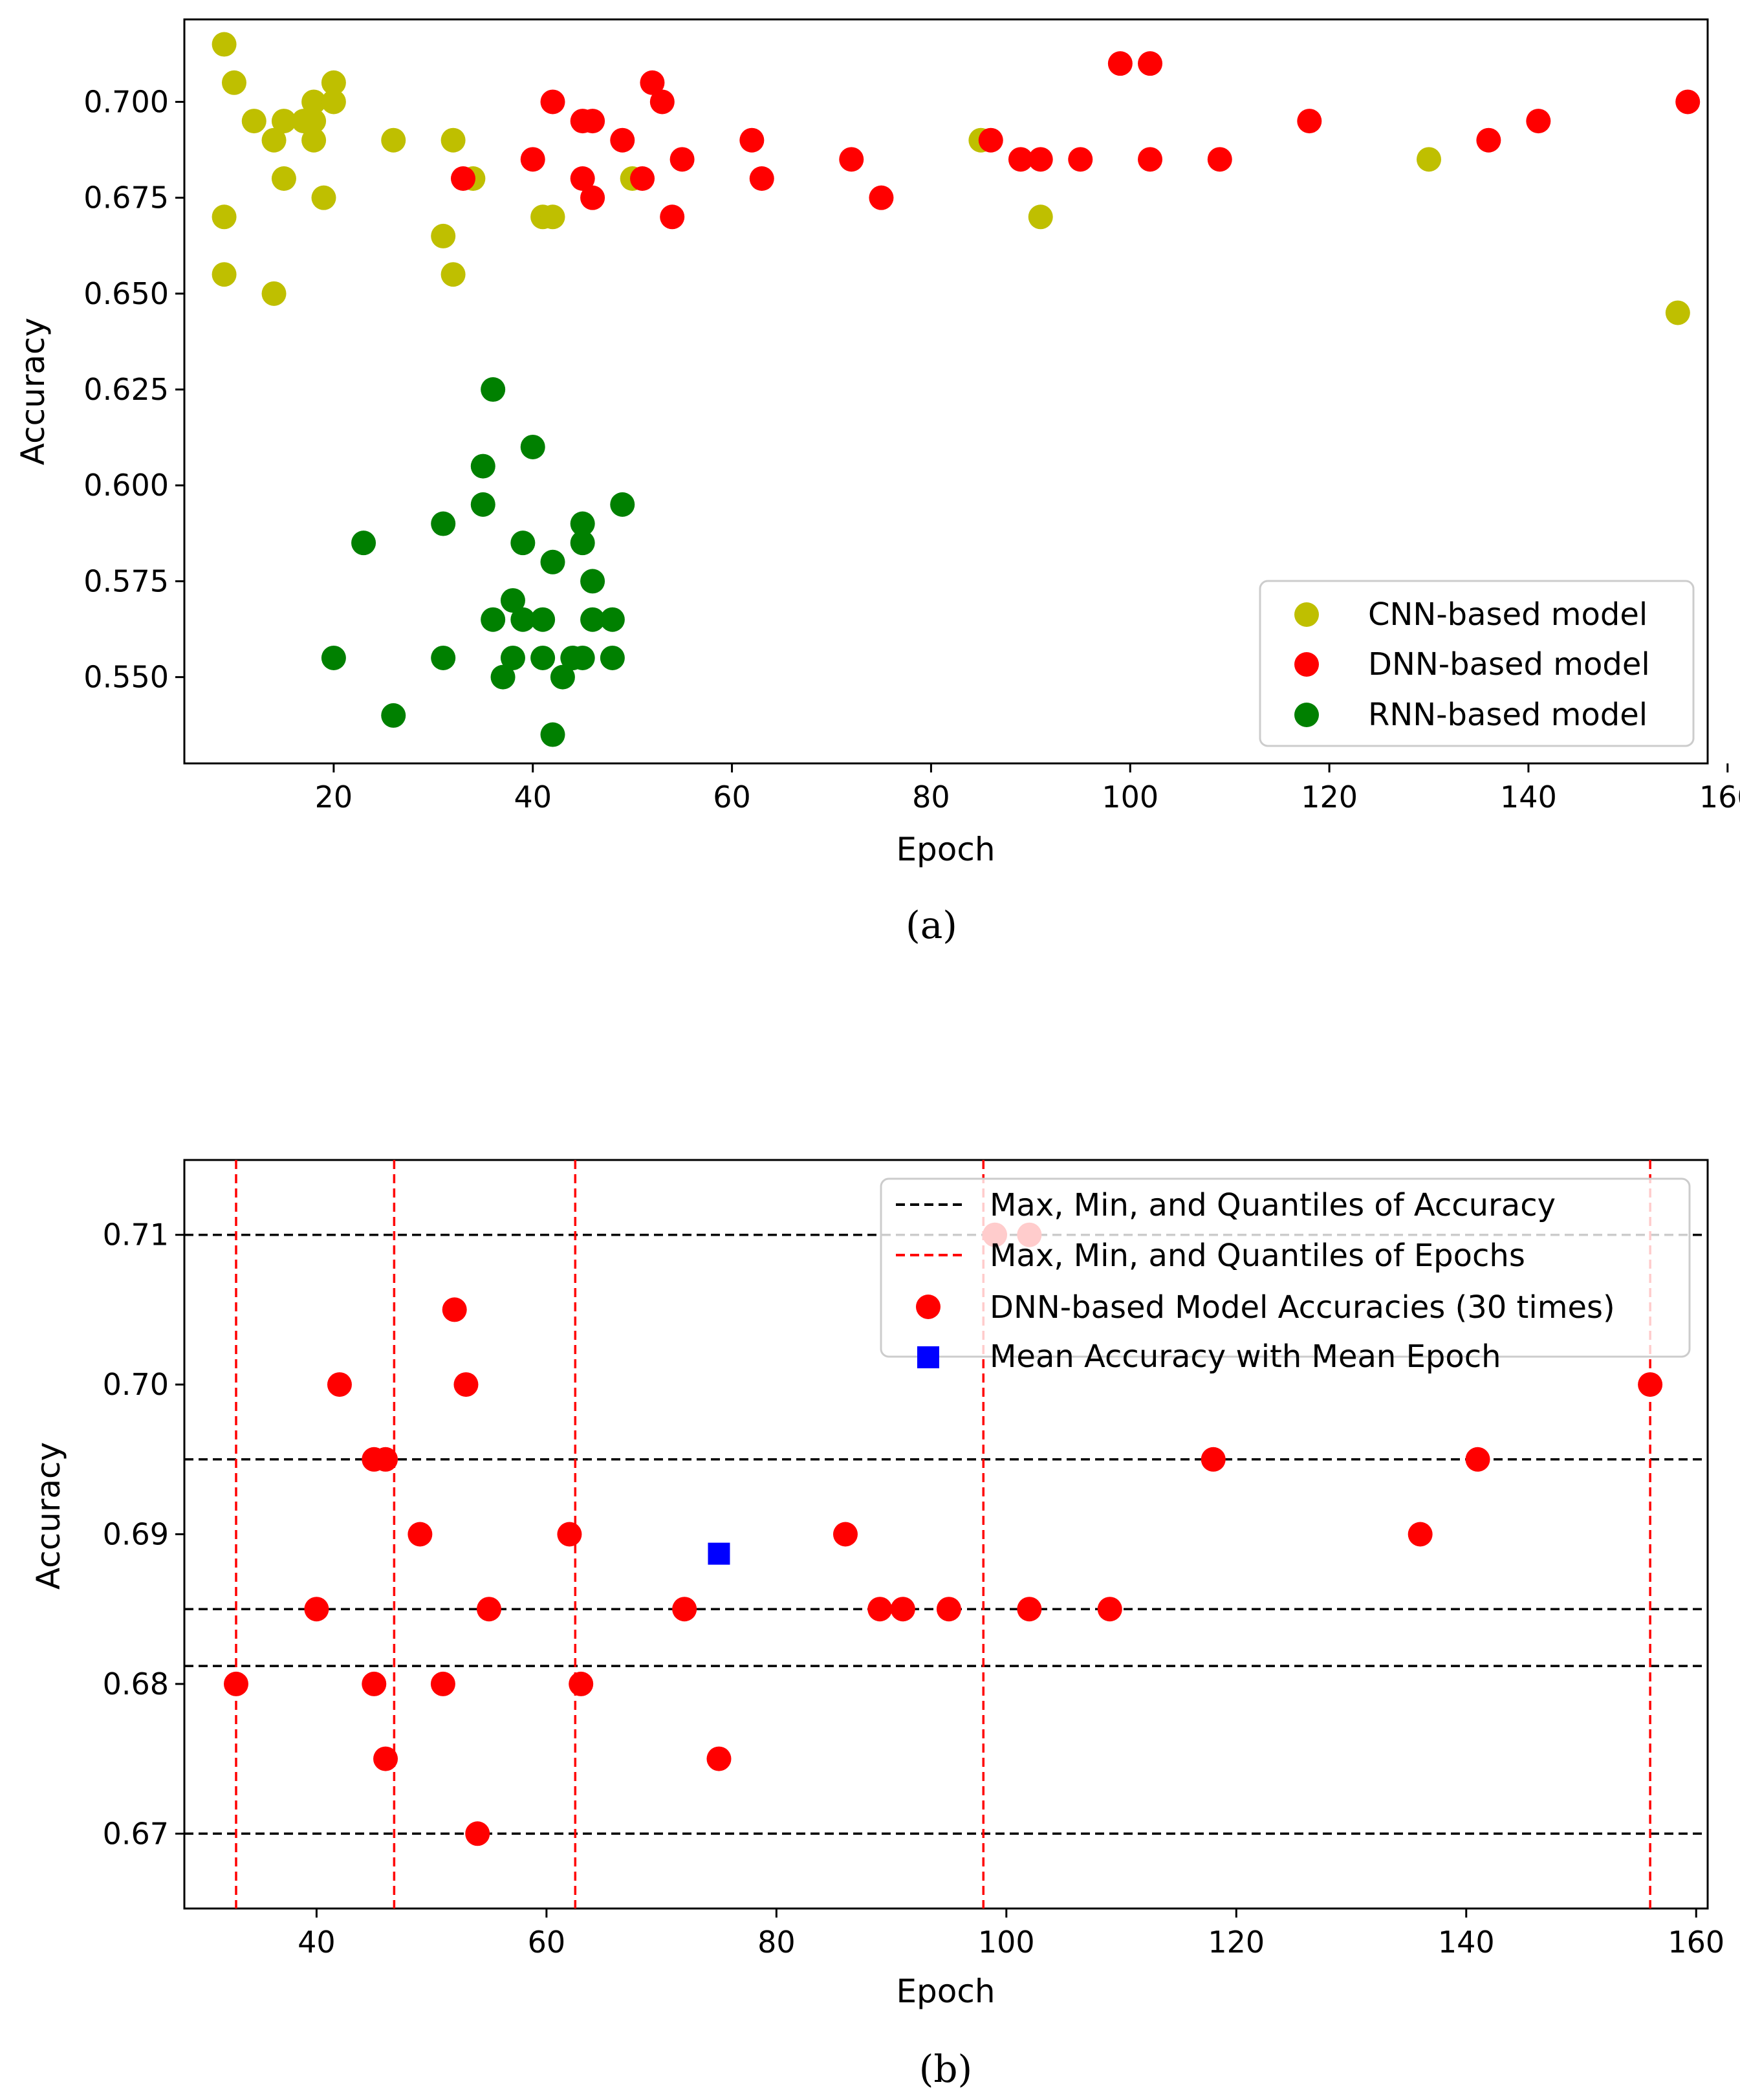  Describe the element at coordinates (1306, 614) in the screenshot. I see `legend-marker-cnn` at that location.